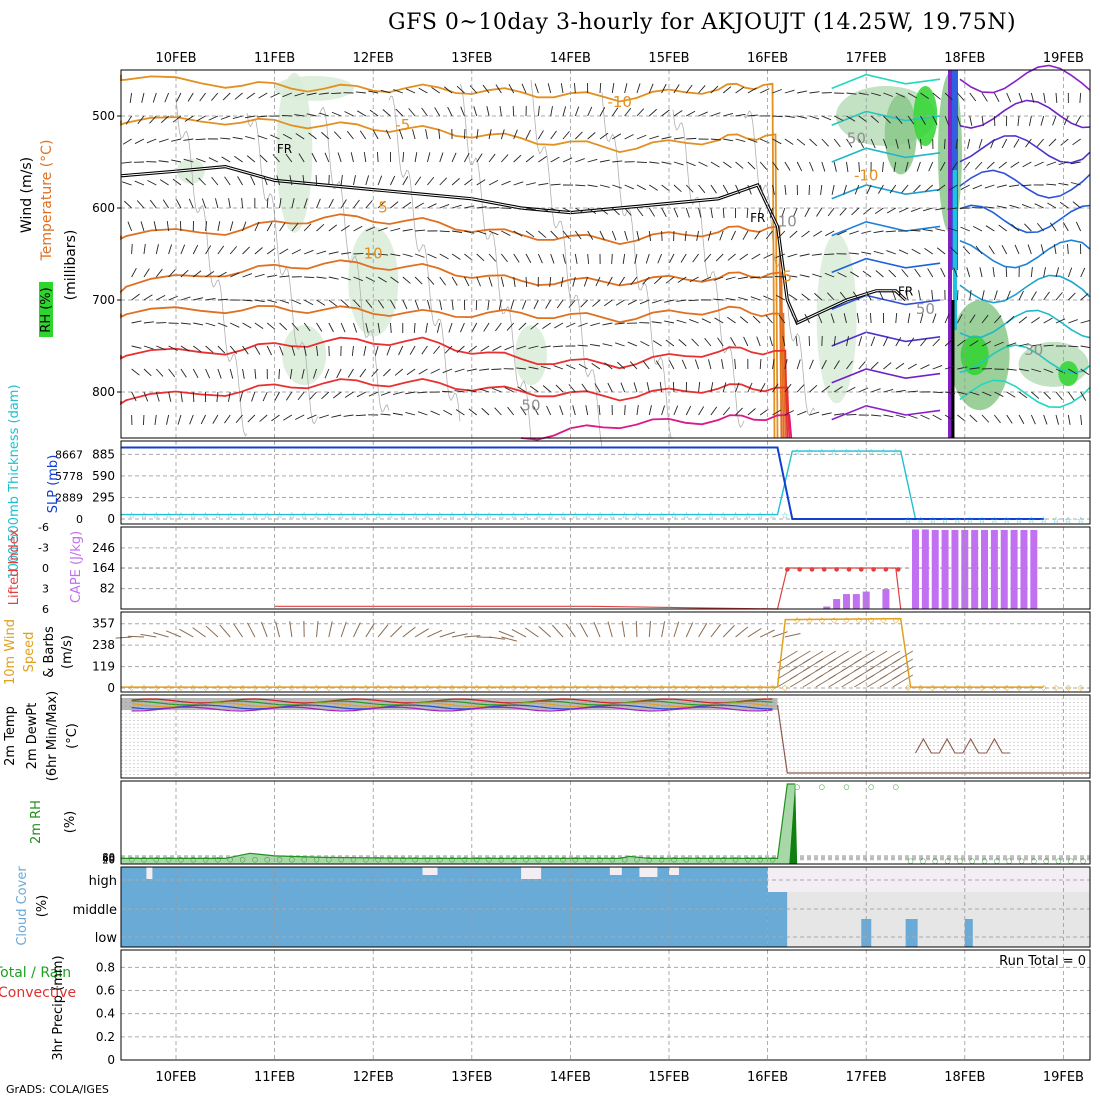 Image resolution: width=1100 pixels, height=1100 pixels. Describe the element at coordinates (32, 736) in the screenshot. I see `y-axis-label-dewpt: 2m DewPt` at that location.